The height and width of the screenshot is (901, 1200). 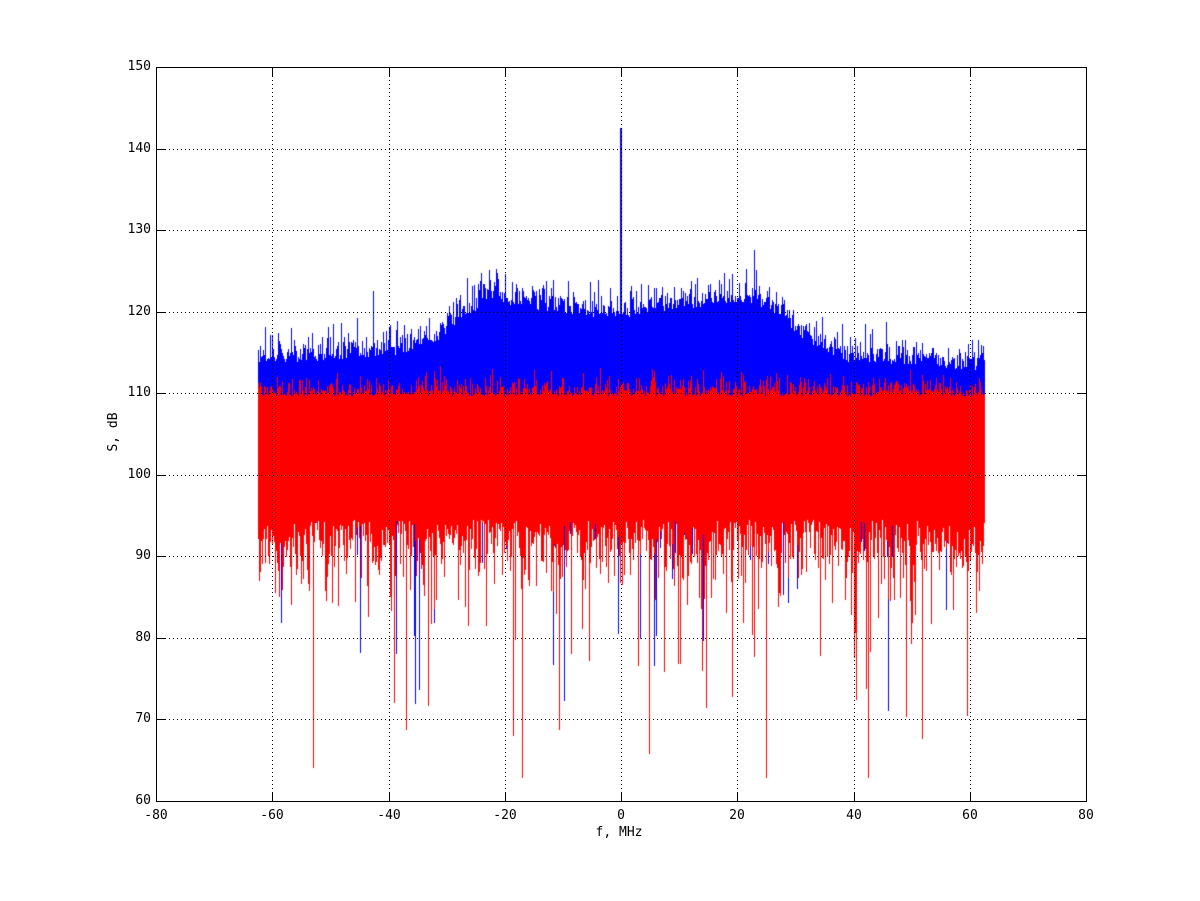 I want to click on x-tick-label: 0, so click(x=621, y=815).